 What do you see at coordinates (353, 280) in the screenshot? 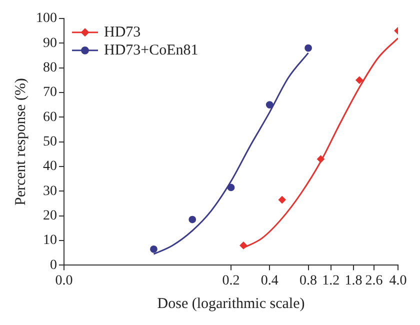
I see `x-tick-label: 1.8` at bounding box center [353, 280].